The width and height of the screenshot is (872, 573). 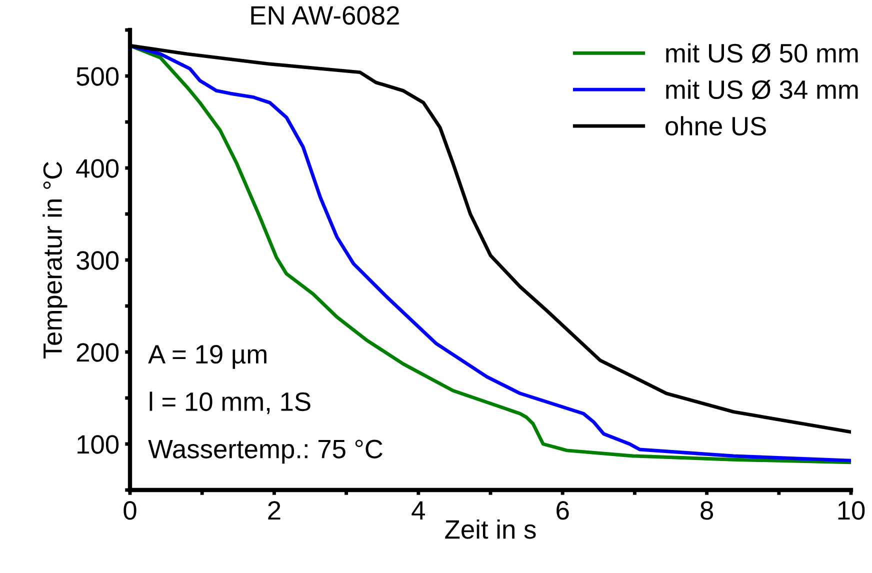 What do you see at coordinates (851, 510) in the screenshot?
I see `x-tick-label: 10` at bounding box center [851, 510].